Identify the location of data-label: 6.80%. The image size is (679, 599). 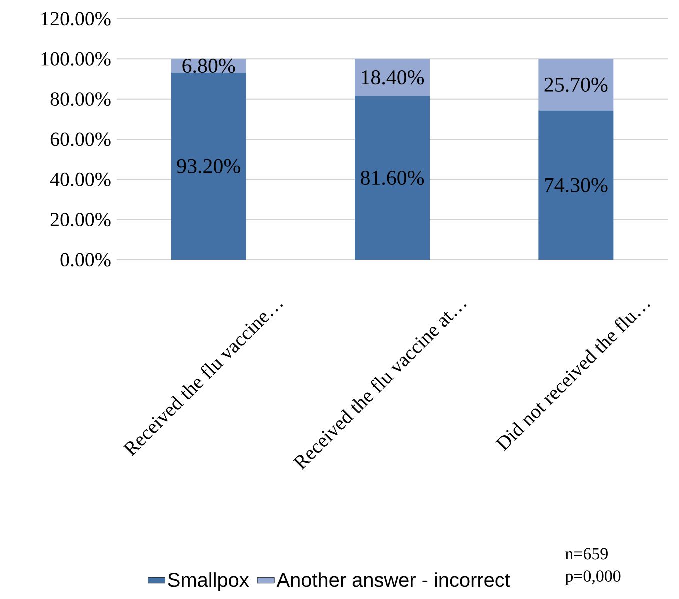
(209, 66).